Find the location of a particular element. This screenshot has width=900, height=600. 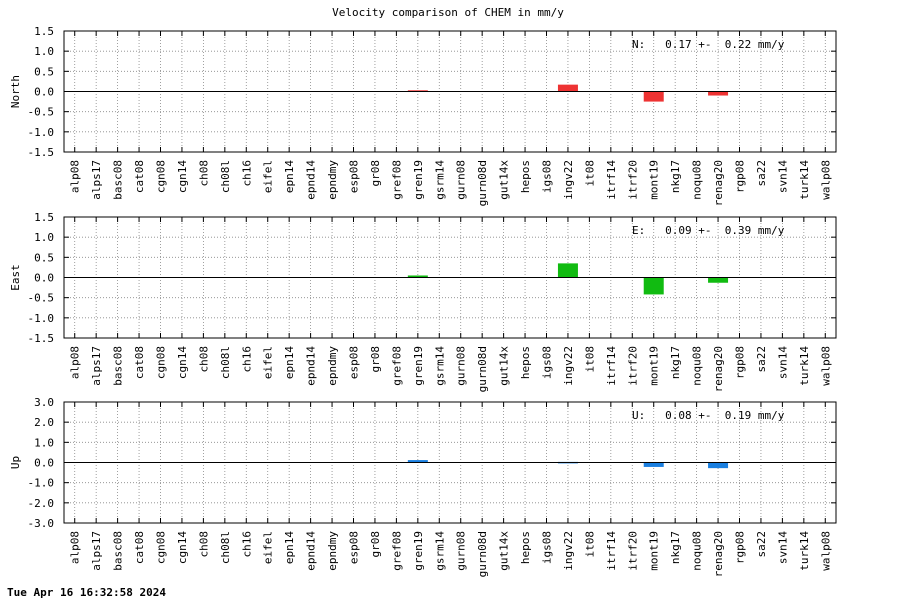

x-tick-label: noqu08 is located at coordinates (697, 180).